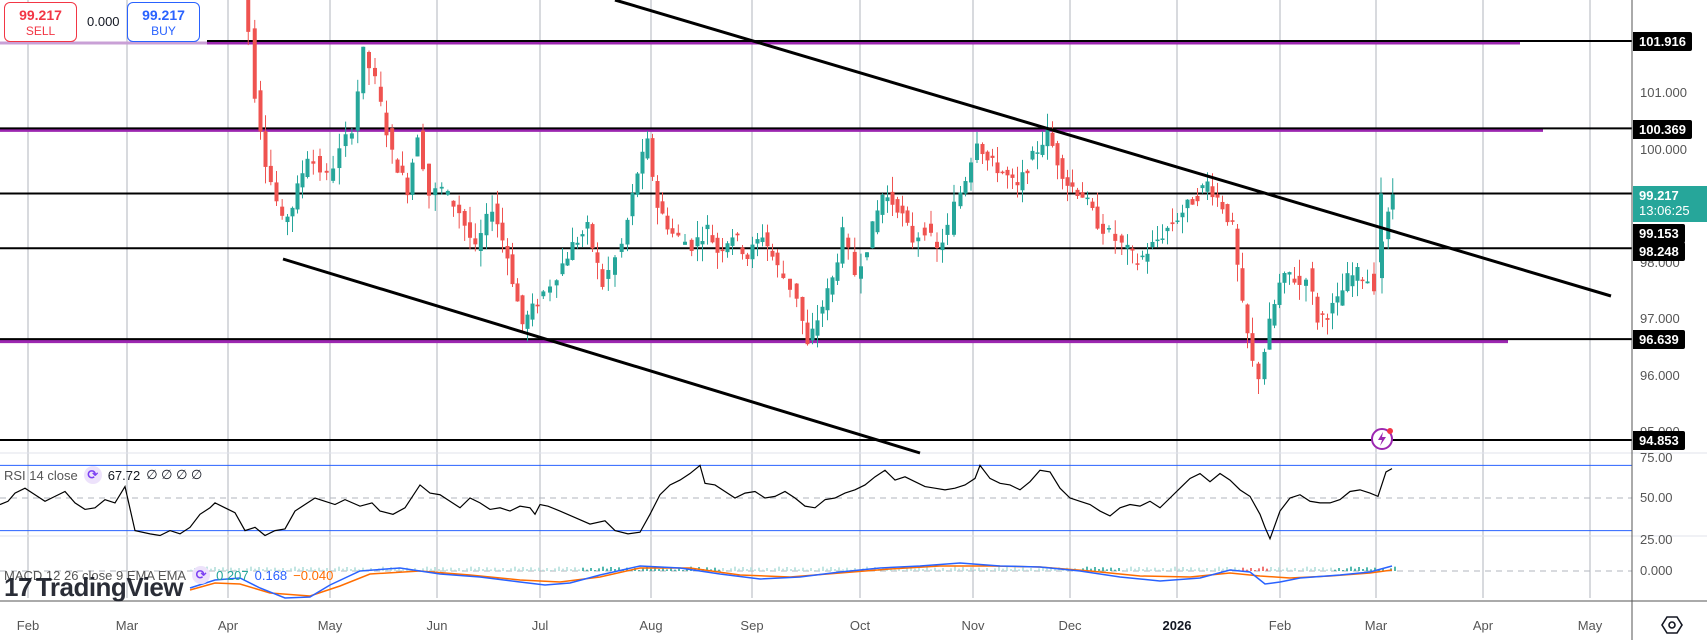 The width and height of the screenshot is (1707, 640). What do you see at coordinates (313, 575) in the screenshot?
I see `macd-signal-value: −0.040` at bounding box center [313, 575].